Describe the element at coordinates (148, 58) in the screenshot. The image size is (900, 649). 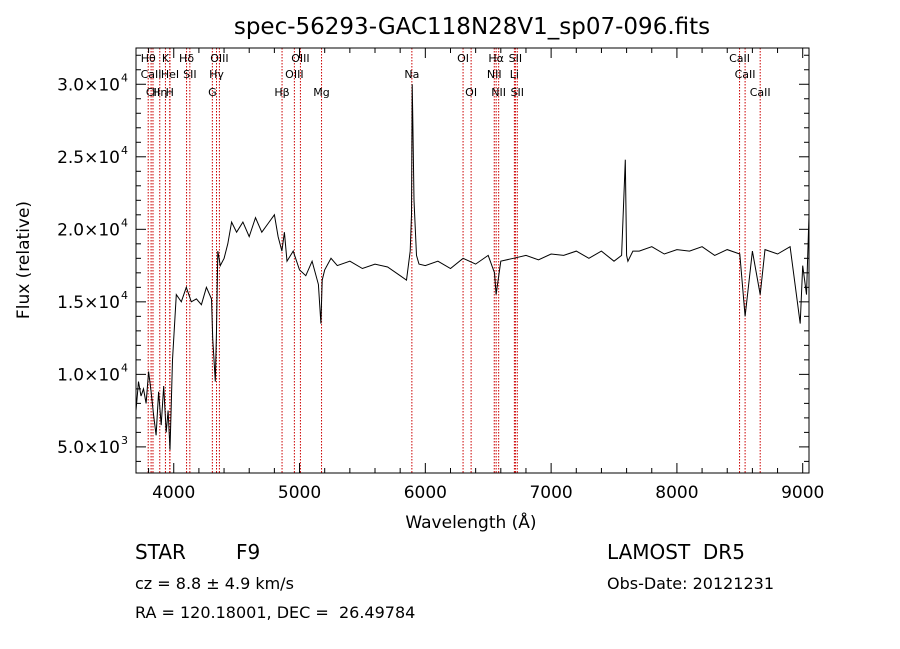
I see `spectral-line-label: Hθ` at that location.